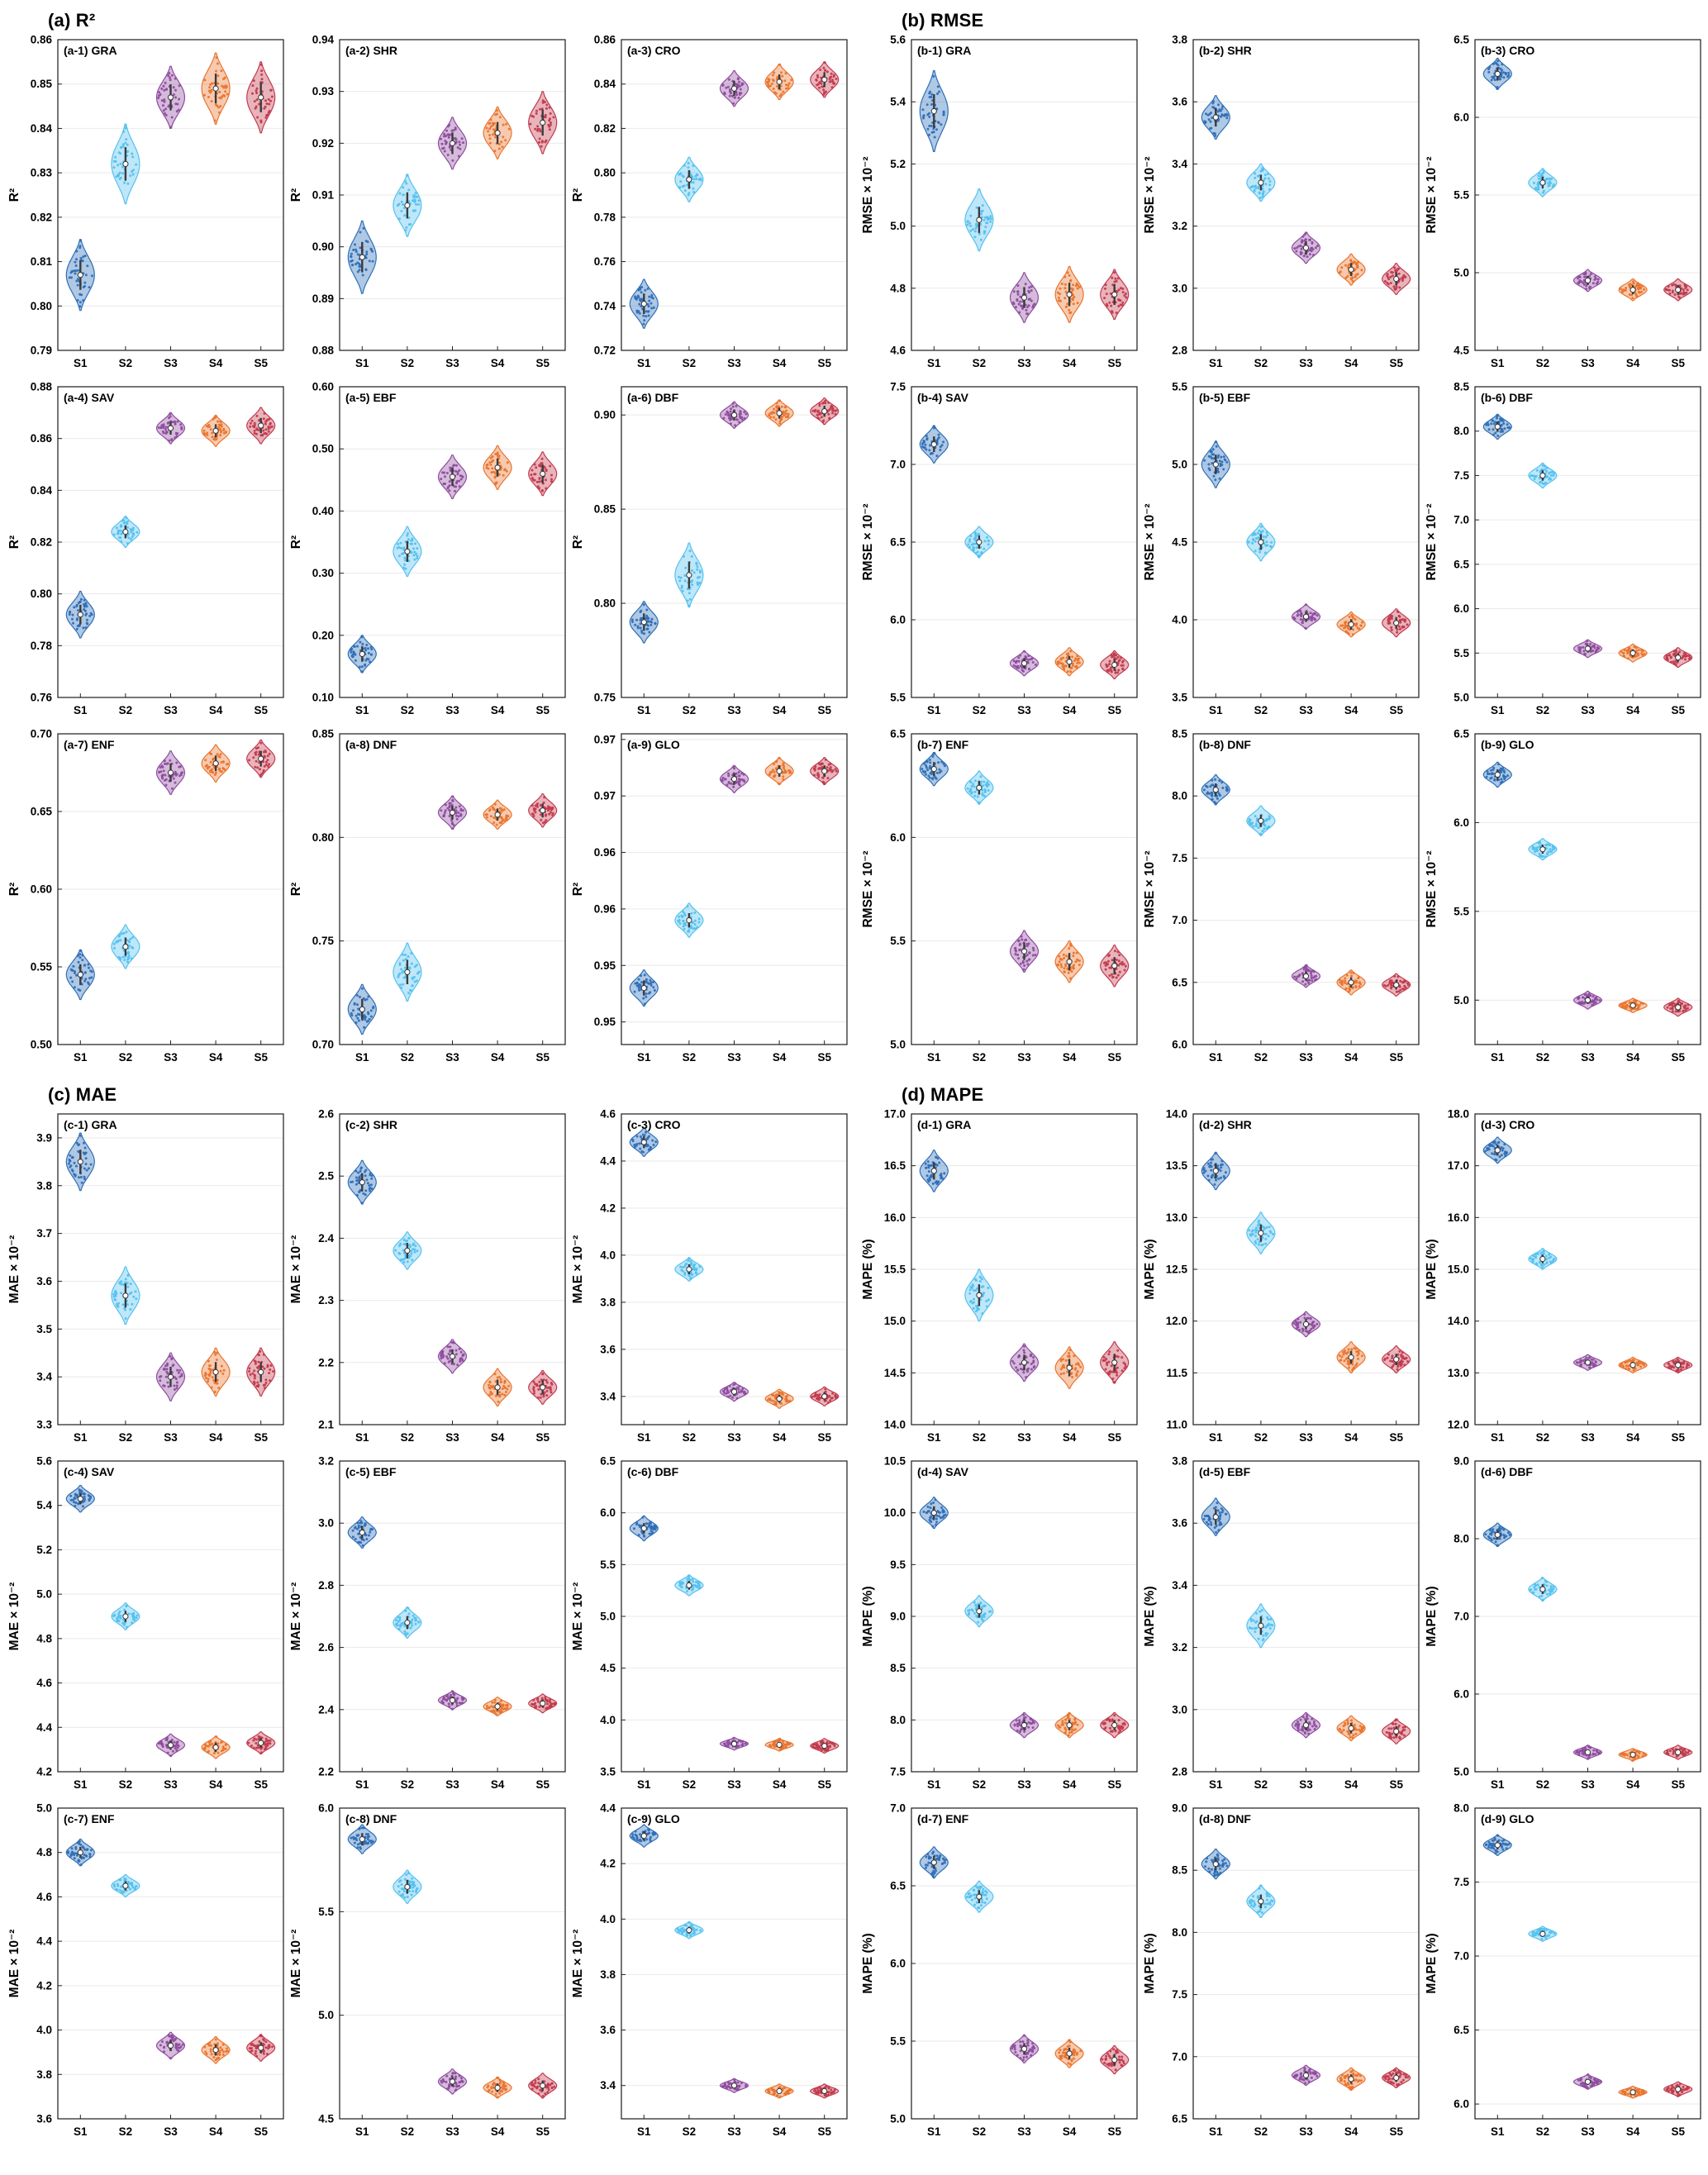  Describe the element at coordinates (1216, 710) in the screenshot. I see `x-tick-label: S1` at that location.